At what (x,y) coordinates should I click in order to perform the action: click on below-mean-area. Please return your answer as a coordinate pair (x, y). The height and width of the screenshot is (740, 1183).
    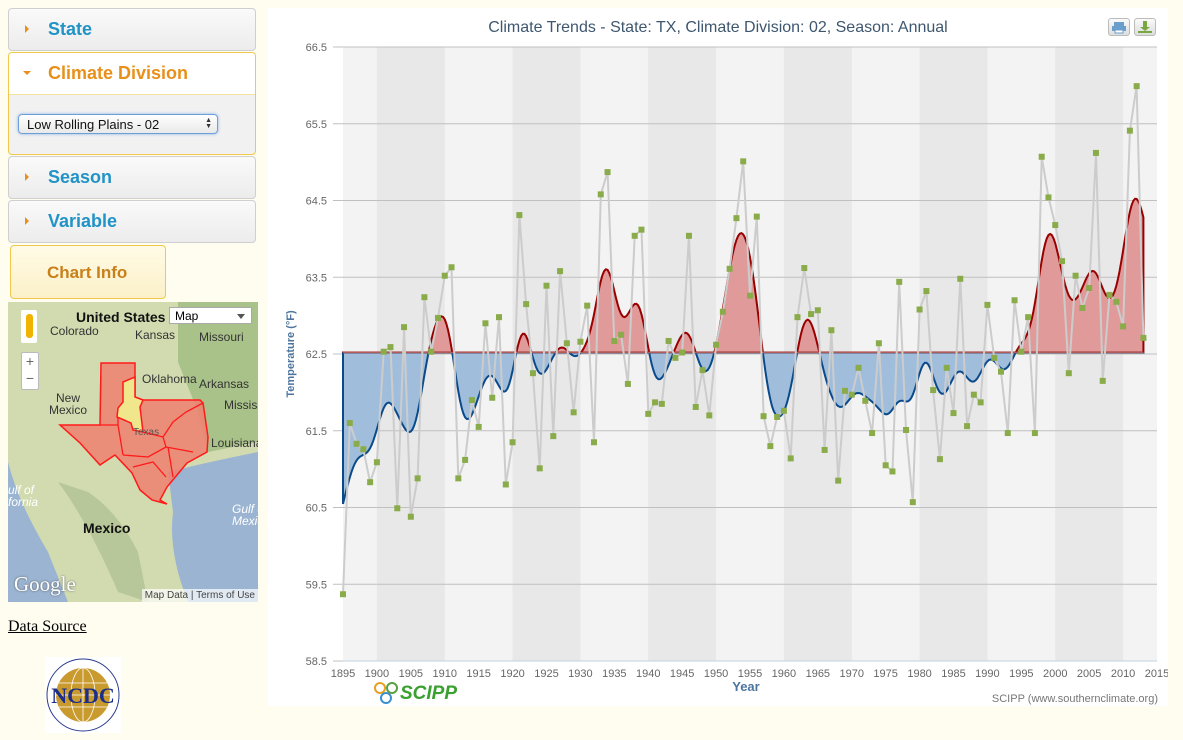
    Looking at the image, I should click on (743, 428).